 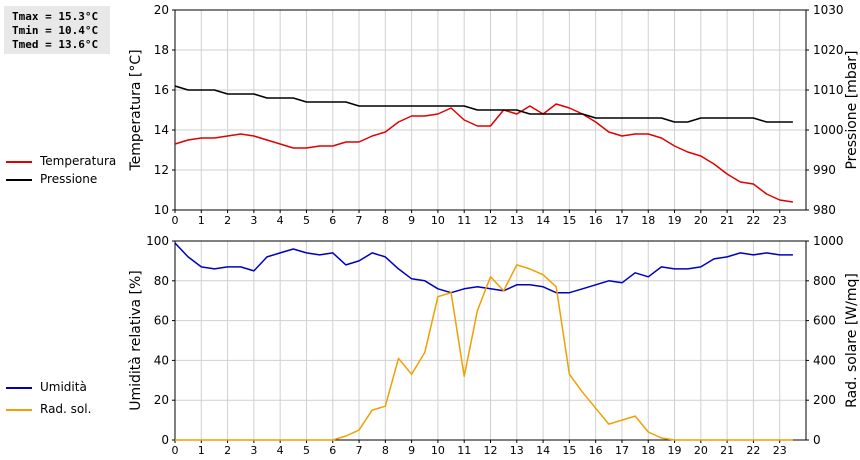 I want to click on series-line-pressione, so click(x=483, y=104).